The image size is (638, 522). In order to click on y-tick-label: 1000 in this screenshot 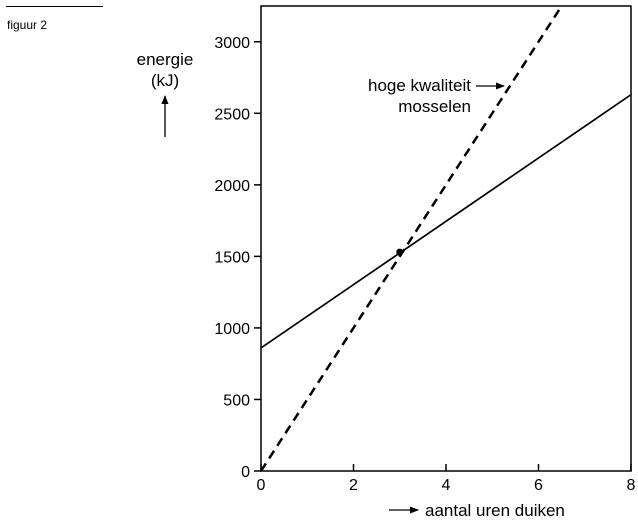, I will do `click(232, 329)`.